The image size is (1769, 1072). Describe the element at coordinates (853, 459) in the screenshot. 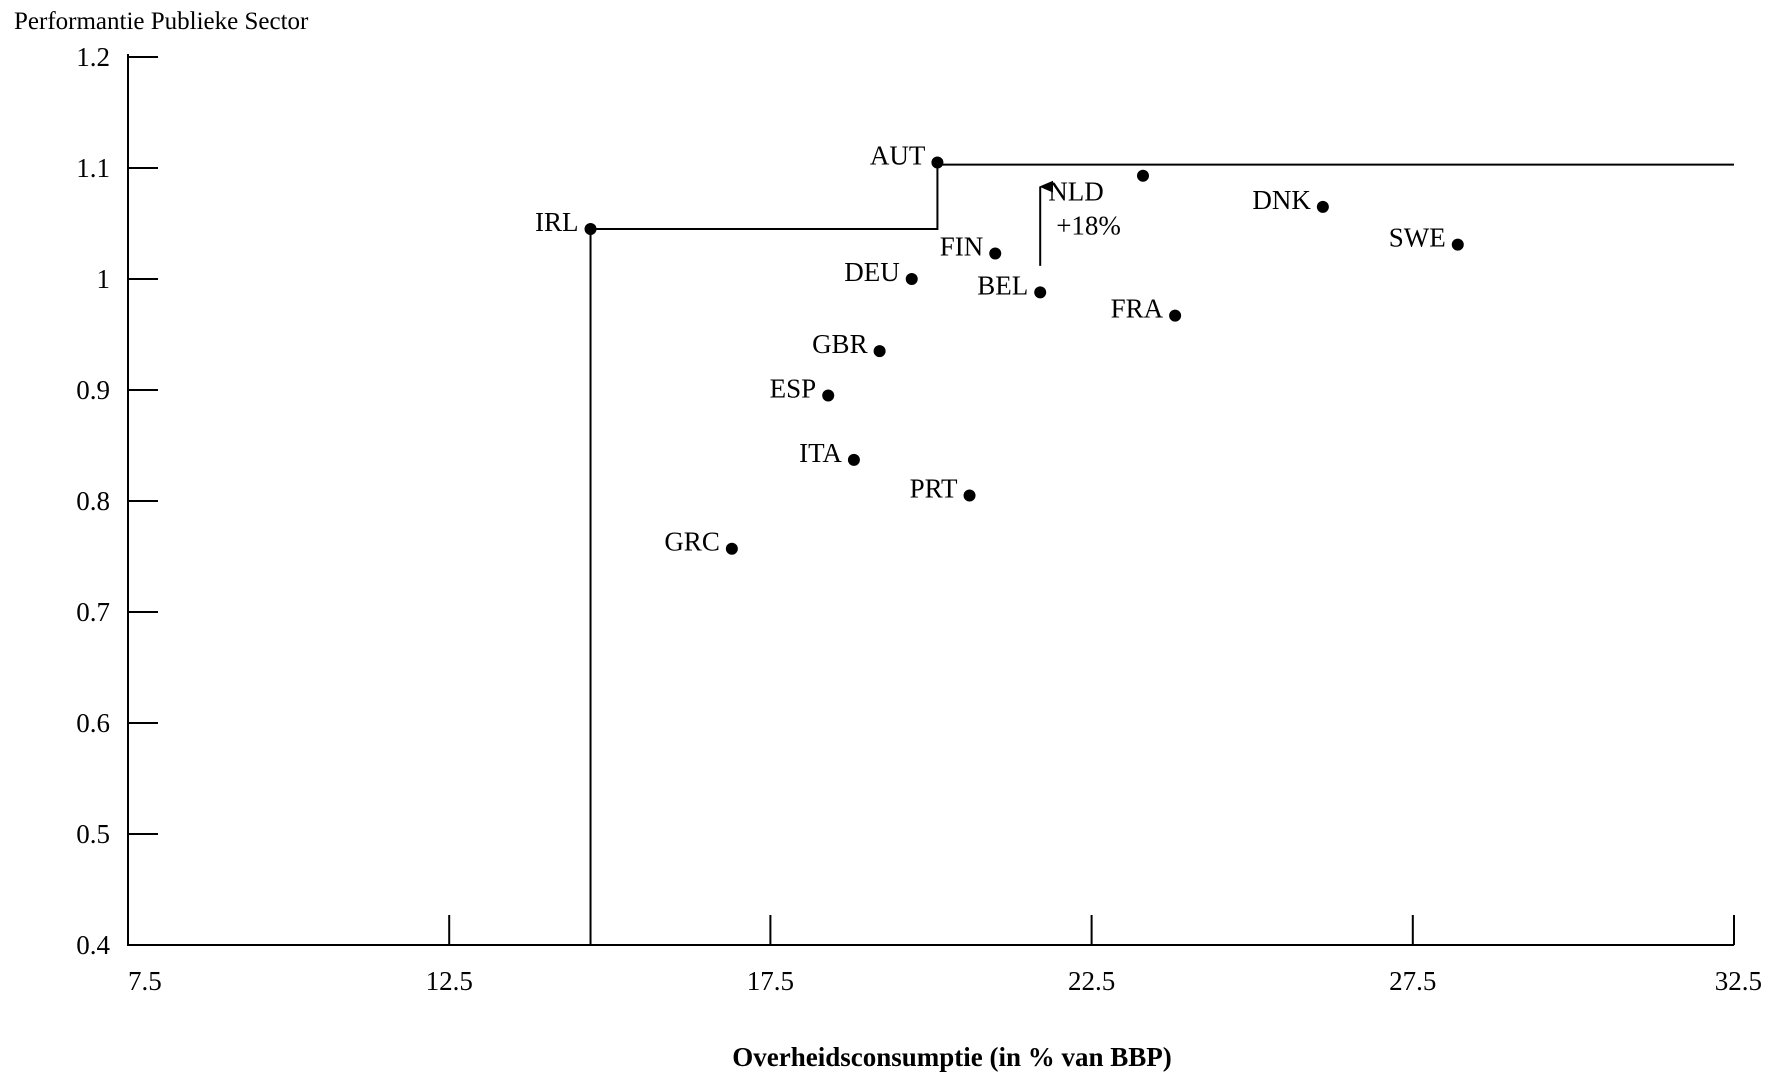

I see `data-point-ita` at that location.